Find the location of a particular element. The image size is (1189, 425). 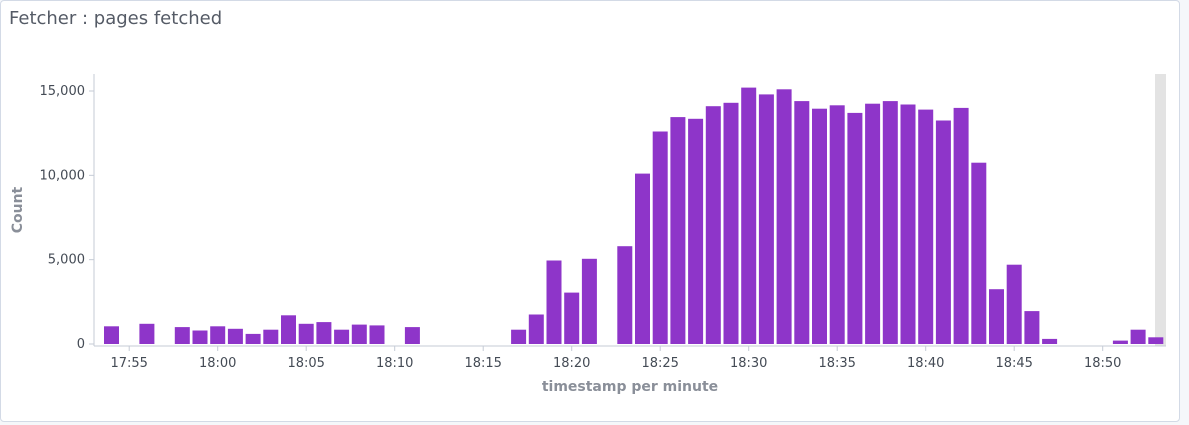

y-tick-label: 0 is located at coordinates (81, 344).